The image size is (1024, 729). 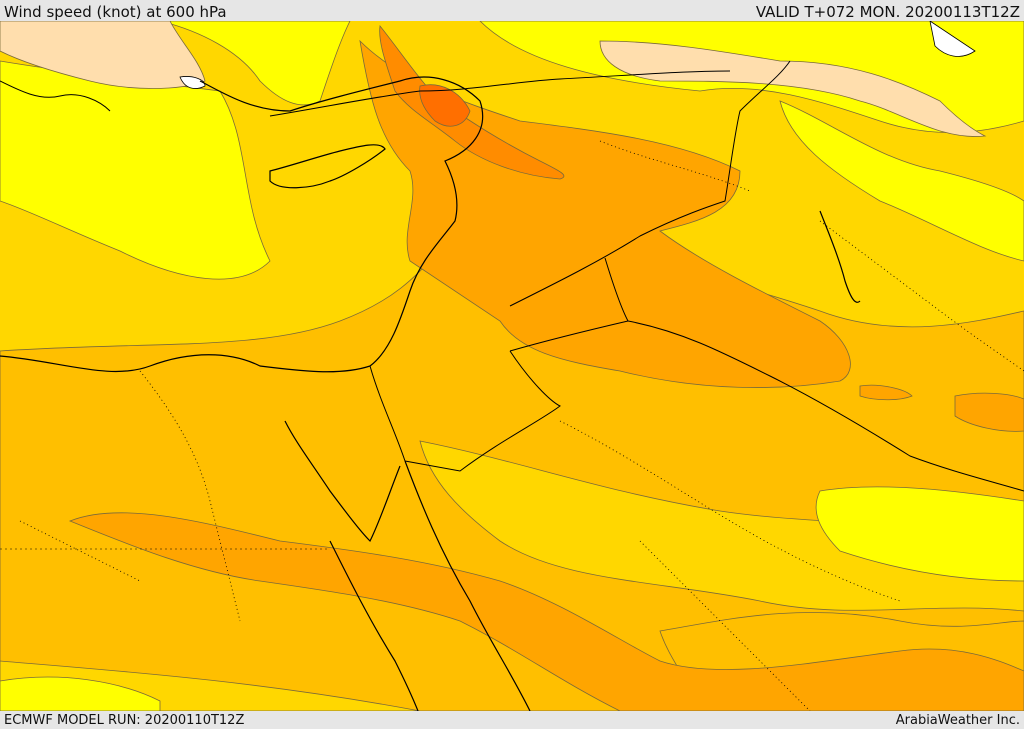 I want to click on gulf-of-suez, so click(x=342, y=481).